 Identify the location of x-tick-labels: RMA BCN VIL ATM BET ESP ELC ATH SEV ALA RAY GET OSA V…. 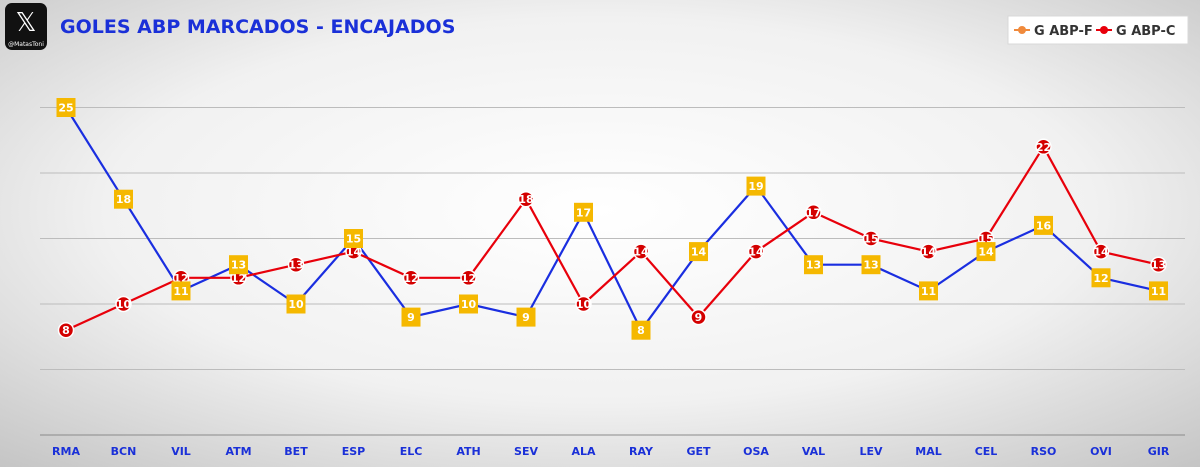
(611, 451).